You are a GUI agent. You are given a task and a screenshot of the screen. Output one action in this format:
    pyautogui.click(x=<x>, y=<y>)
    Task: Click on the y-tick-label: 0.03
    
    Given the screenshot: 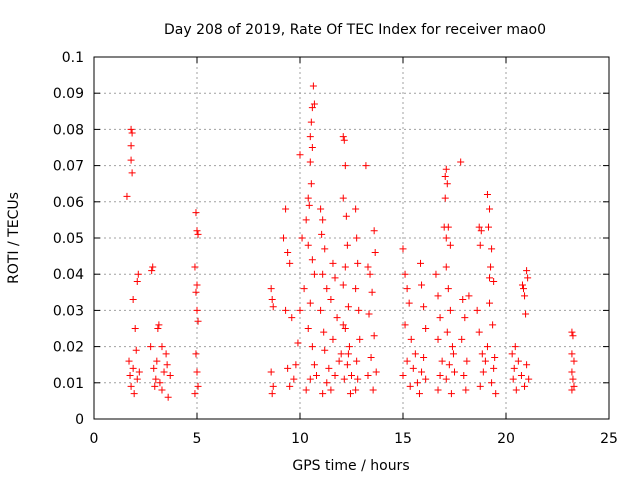 What is the action you would take?
    pyautogui.click(x=68, y=311)
    